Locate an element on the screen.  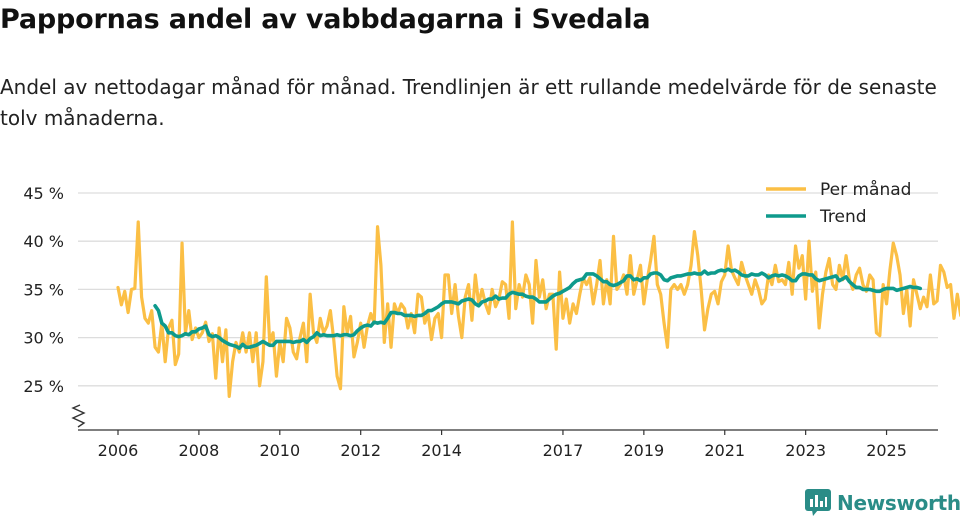
y-tick-label: 35 % is located at coordinates (43, 289).